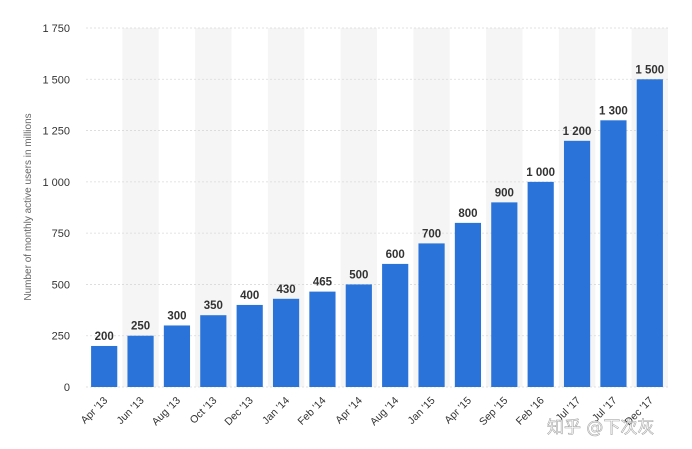  Describe the element at coordinates (285, 290) in the screenshot. I see `data-label: 430` at that location.